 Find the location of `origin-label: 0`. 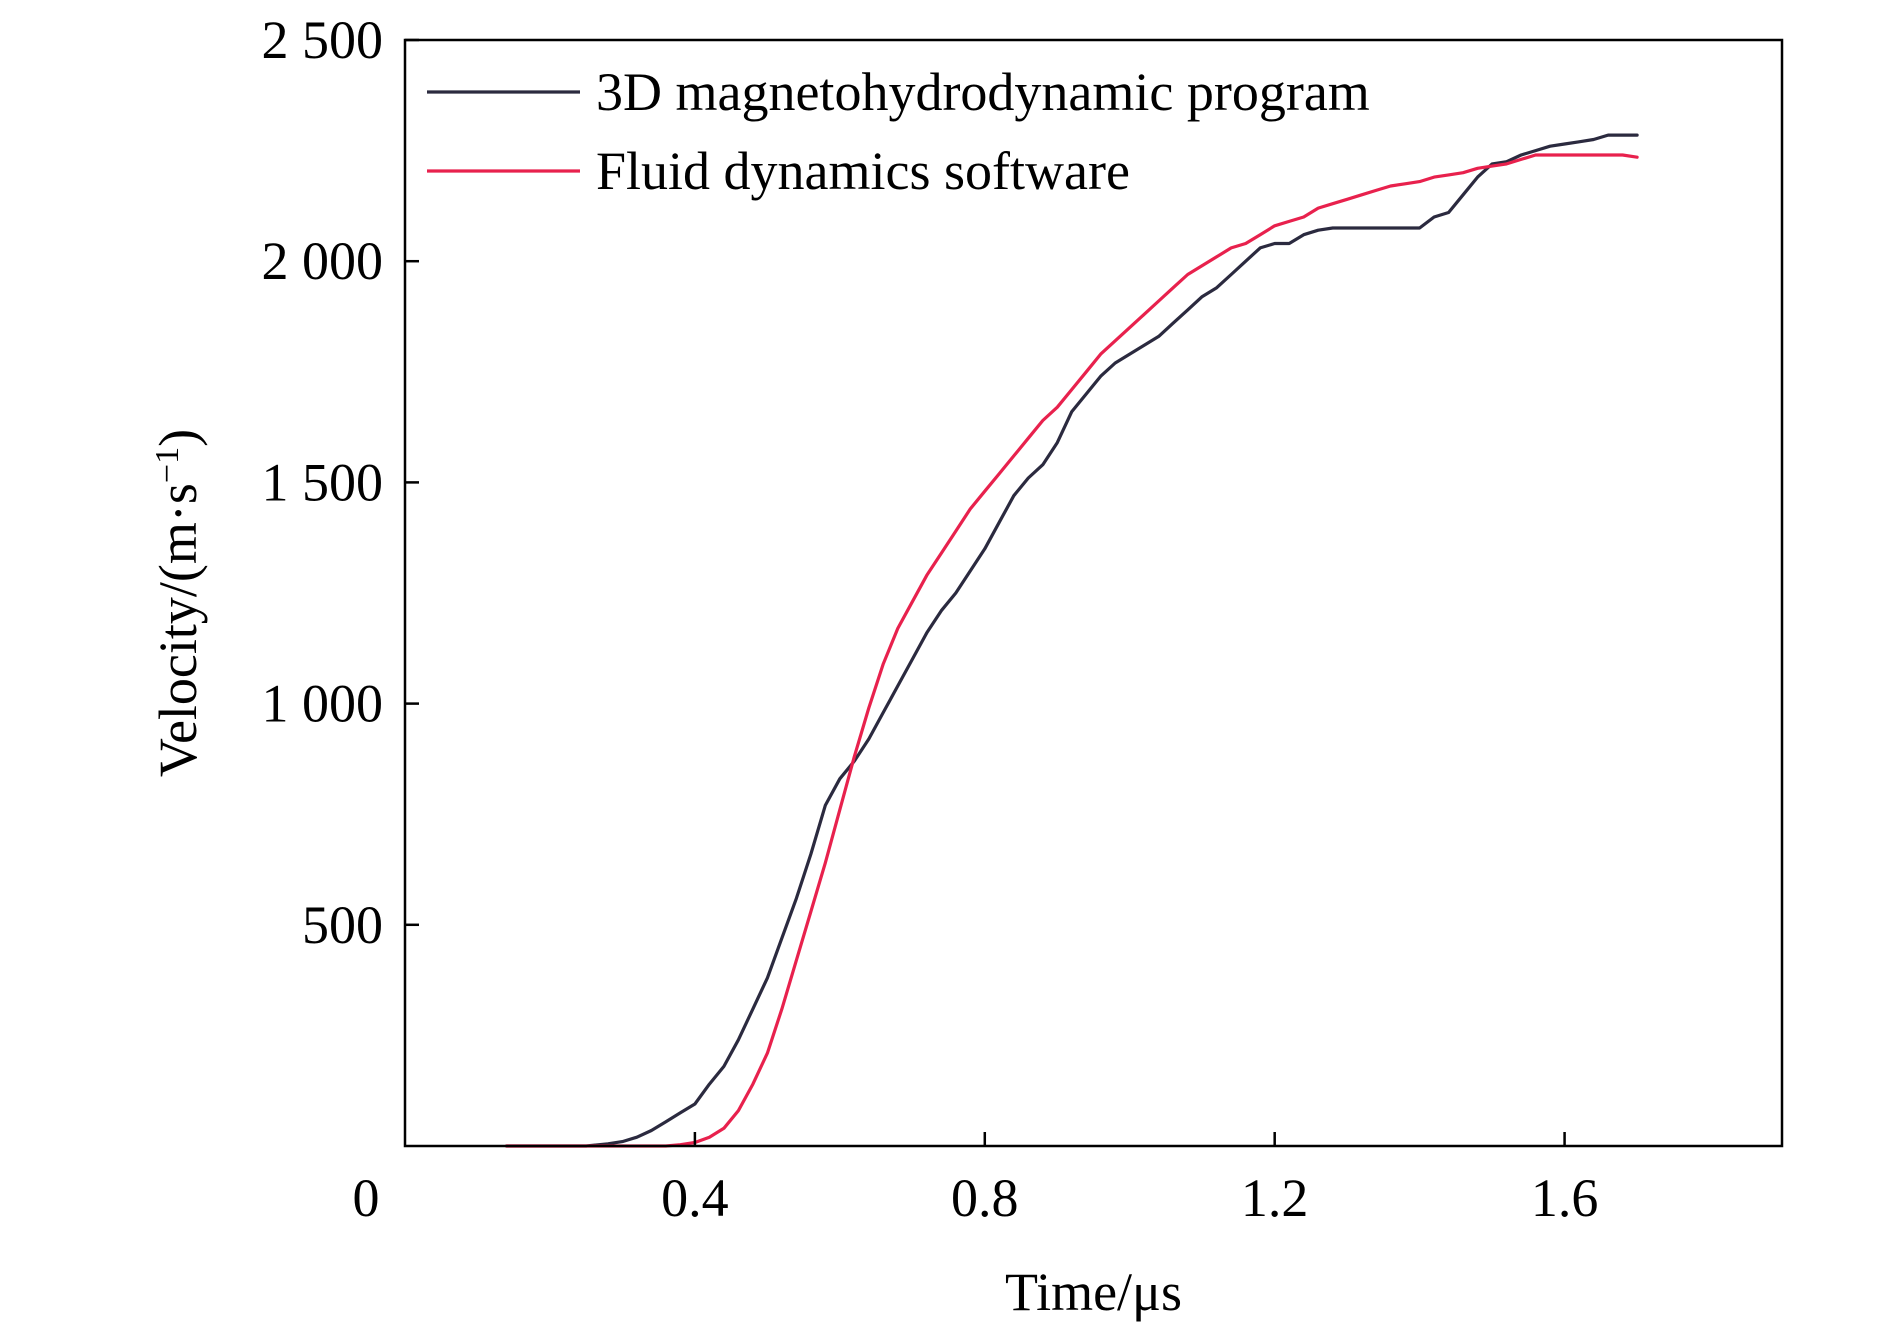

origin-label: 0 is located at coordinates (366, 1198).